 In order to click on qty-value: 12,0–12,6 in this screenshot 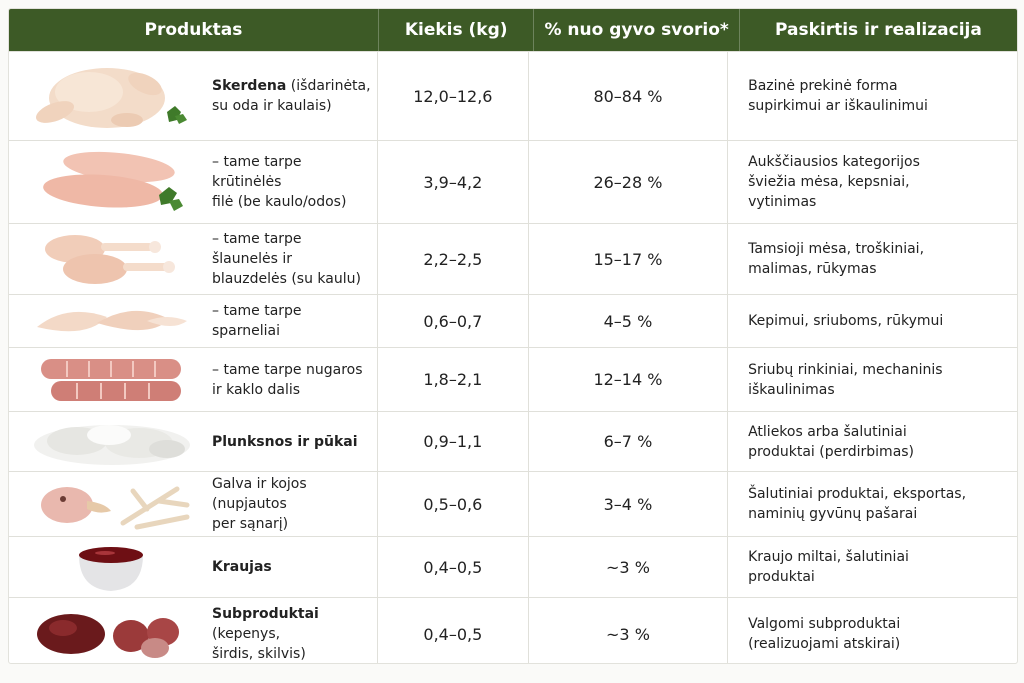, I will do `click(453, 96)`.